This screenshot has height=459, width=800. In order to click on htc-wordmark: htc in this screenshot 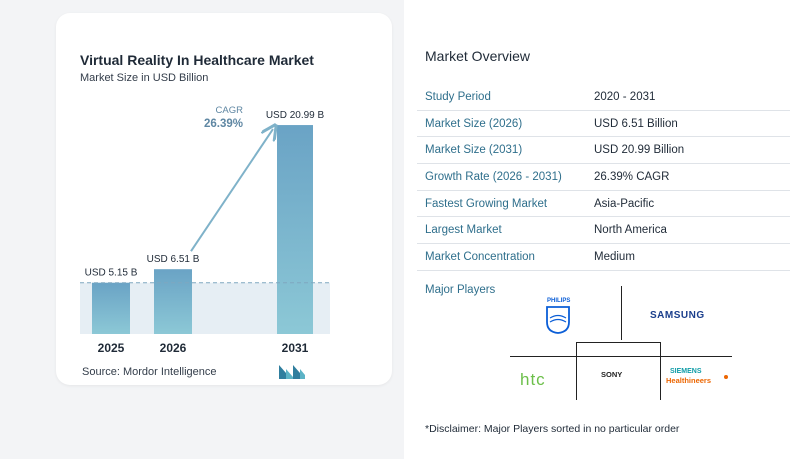, I will do `click(533, 379)`.